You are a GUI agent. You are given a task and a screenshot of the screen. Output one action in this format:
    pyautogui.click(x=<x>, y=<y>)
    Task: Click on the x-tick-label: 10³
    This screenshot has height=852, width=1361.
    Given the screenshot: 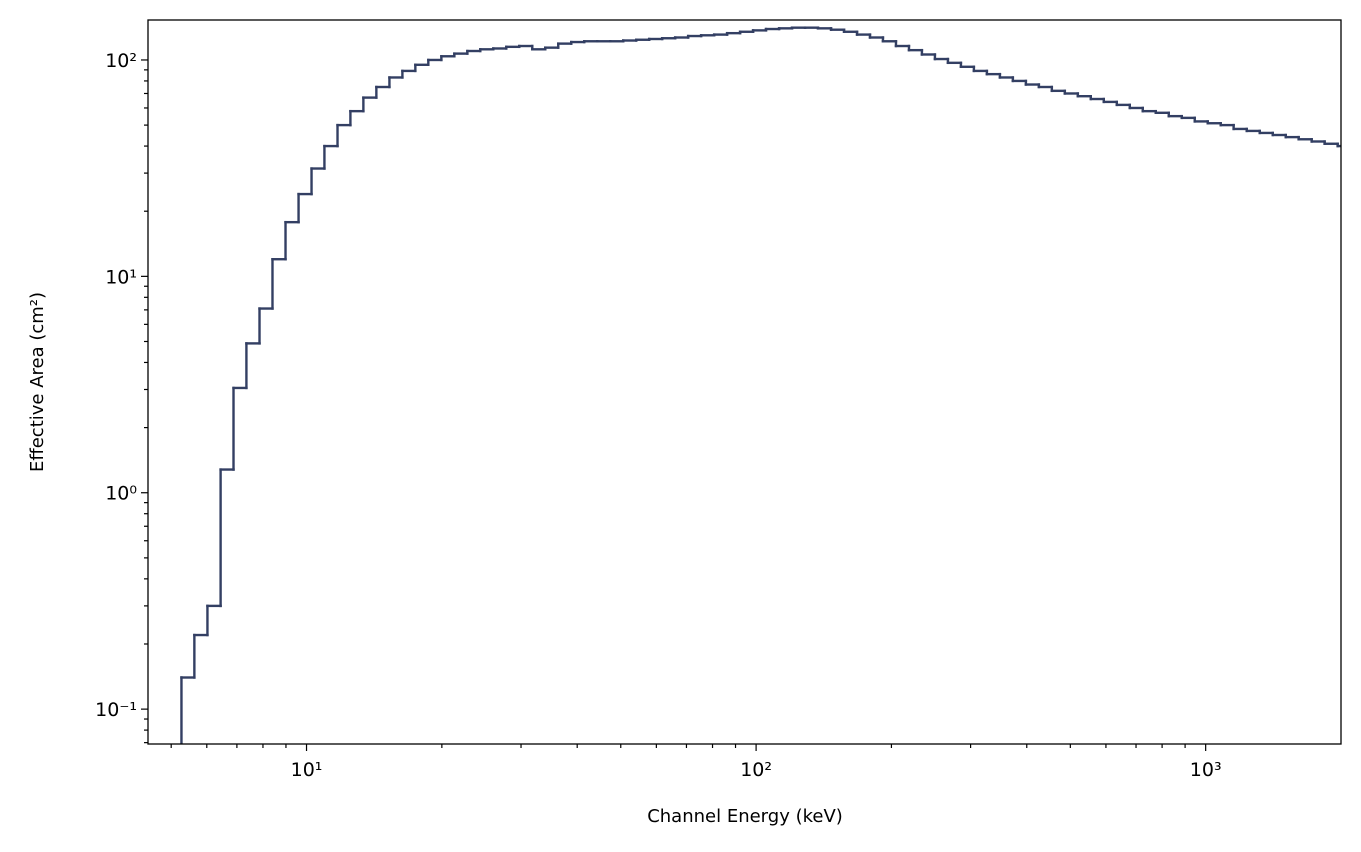 What is the action you would take?
    pyautogui.click(x=1206, y=770)
    